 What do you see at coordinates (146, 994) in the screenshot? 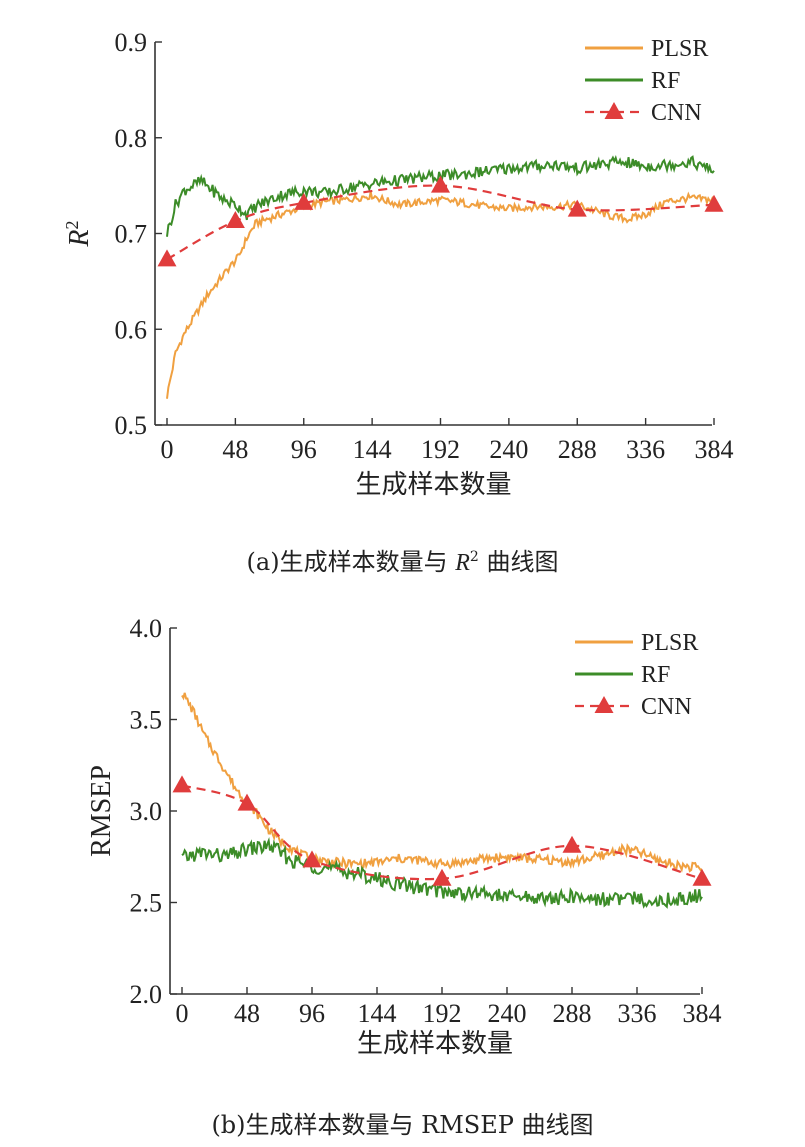
I see `y-tick-label: 2.0` at bounding box center [146, 994].